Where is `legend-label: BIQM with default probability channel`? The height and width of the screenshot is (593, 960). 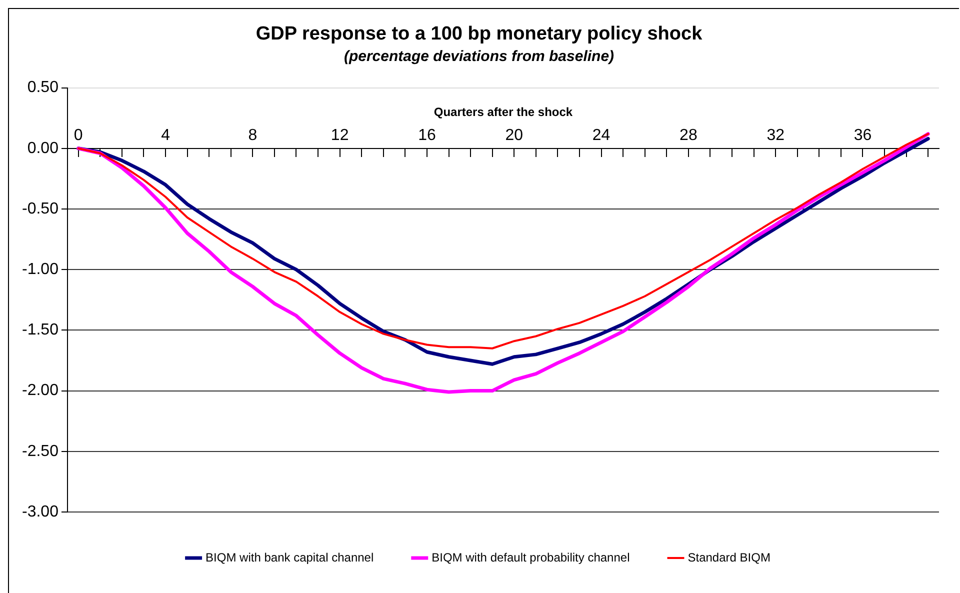
legend-label: BIQM with default probability channel is located at coordinates (531, 557).